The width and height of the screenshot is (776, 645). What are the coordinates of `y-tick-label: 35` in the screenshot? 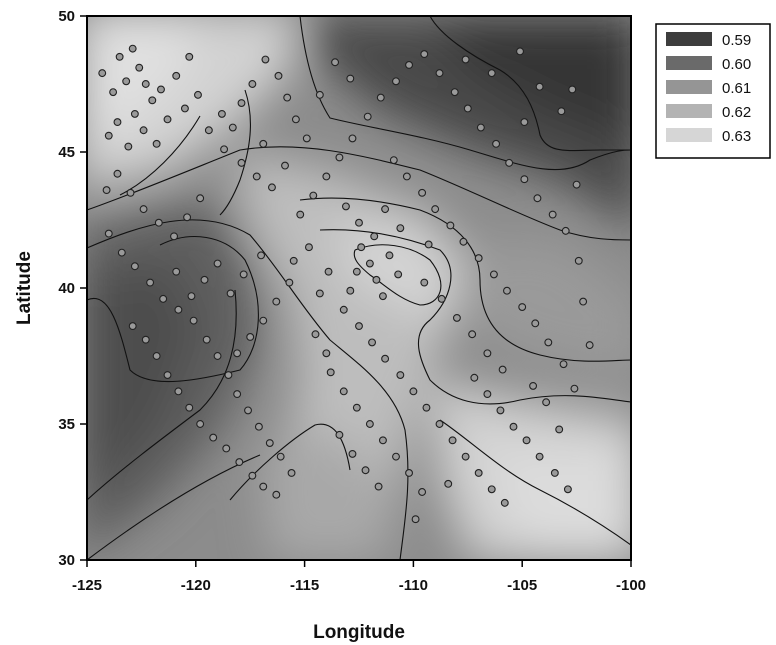 It's located at (66, 424).